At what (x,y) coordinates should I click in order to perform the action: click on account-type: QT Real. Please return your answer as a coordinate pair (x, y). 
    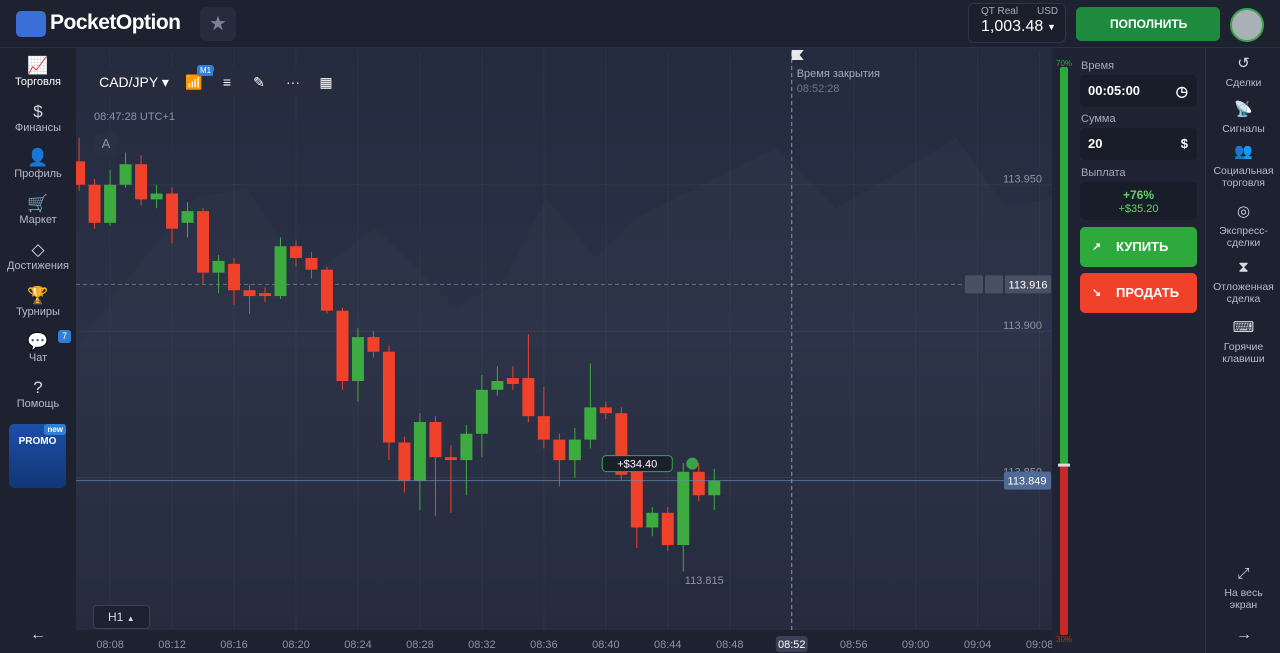
    Looking at the image, I should click on (1000, 11).